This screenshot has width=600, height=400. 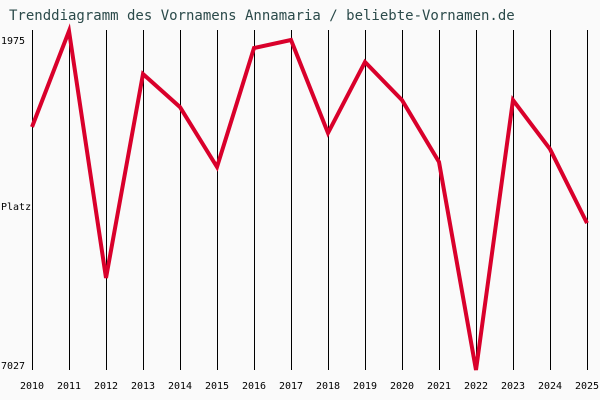 I want to click on y-axis-top-label: 1975, so click(x=13, y=41).